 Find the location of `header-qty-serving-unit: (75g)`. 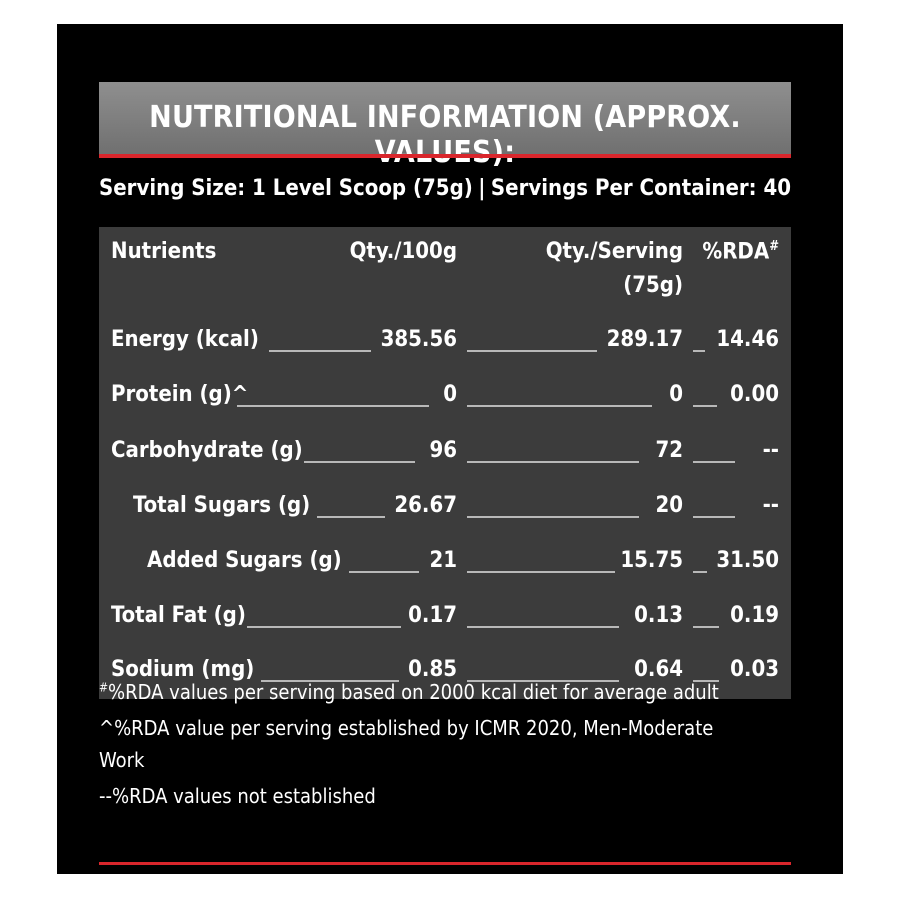

header-qty-serving-unit: (75g) is located at coordinates (653, 285).